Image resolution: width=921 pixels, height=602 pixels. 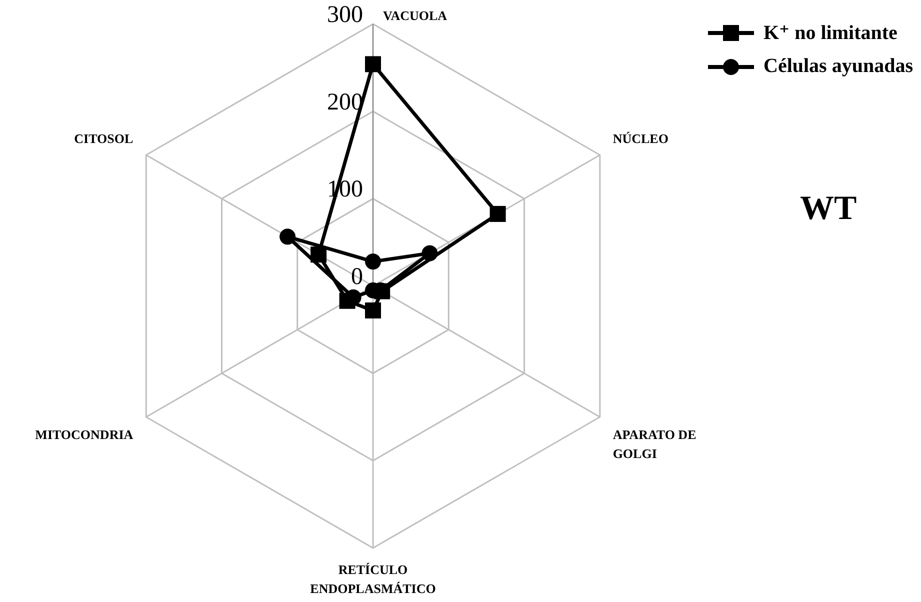 What do you see at coordinates (104, 138) in the screenshot?
I see `spoke-label: CITOSOL` at bounding box center [104, 138].